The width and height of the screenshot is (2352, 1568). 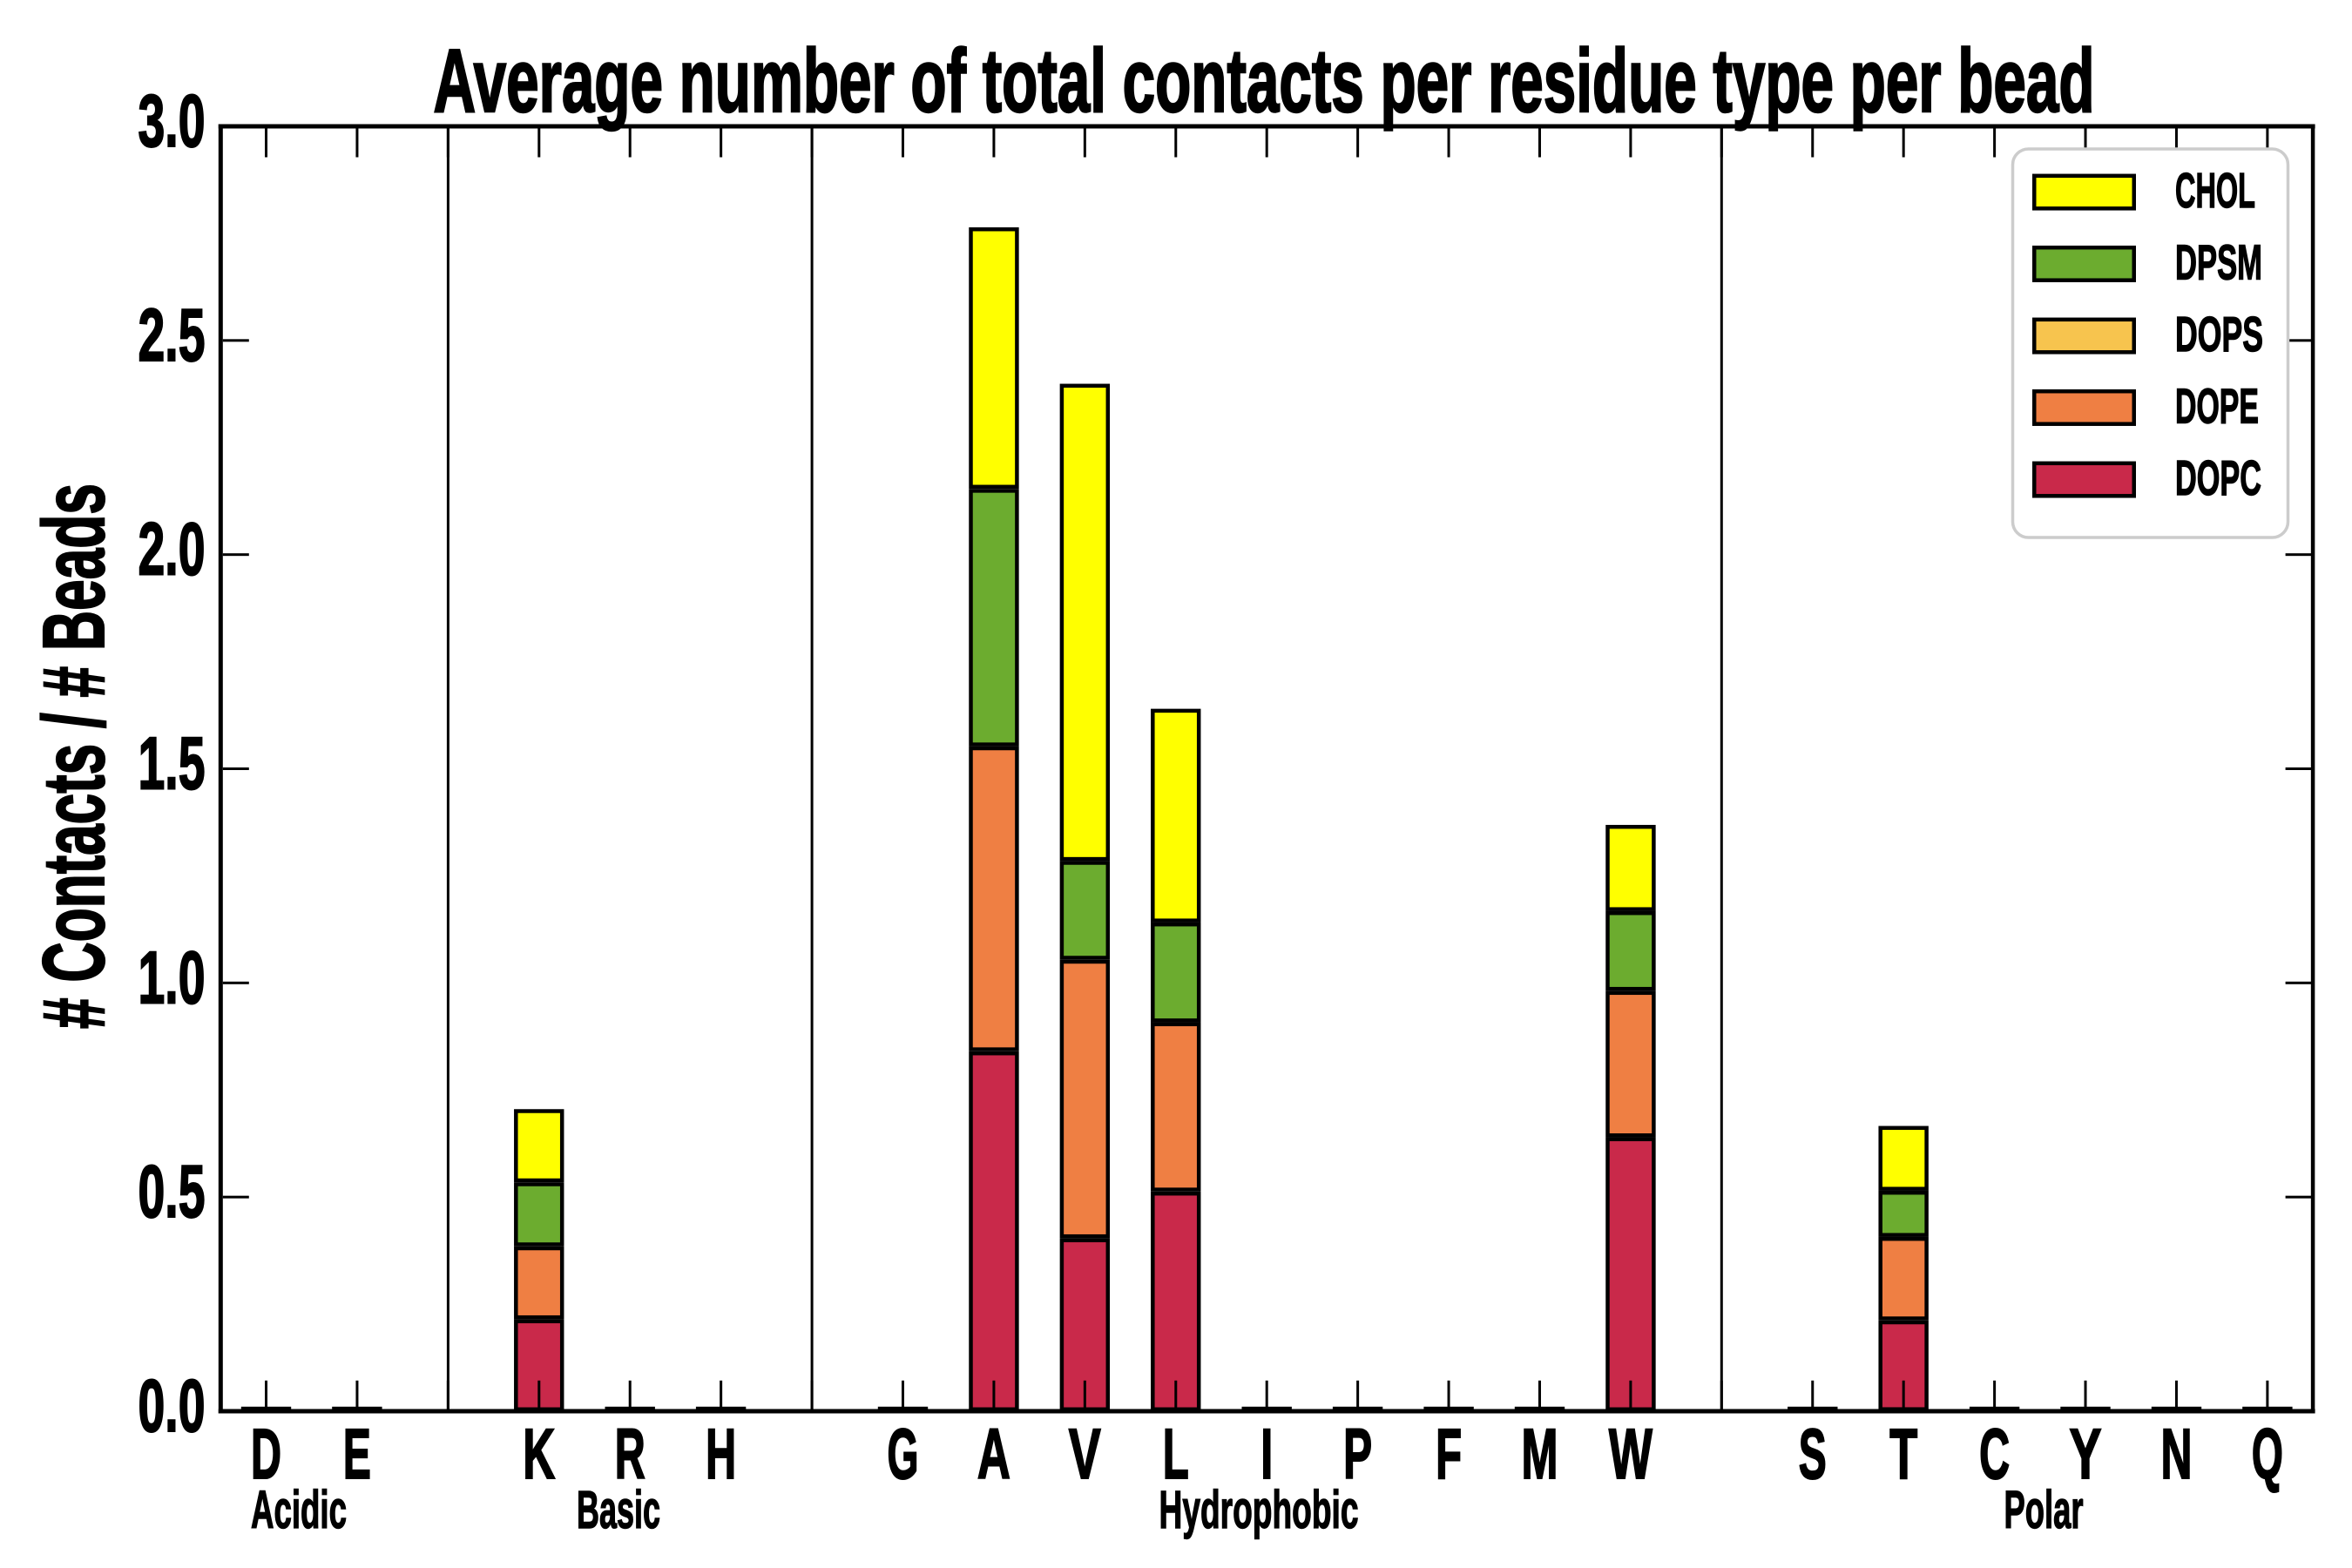 What do you see at coordinates (172, 1407) in the screenshot?
I see `svg-text: 0.0` at bounding box center [172, 1407].